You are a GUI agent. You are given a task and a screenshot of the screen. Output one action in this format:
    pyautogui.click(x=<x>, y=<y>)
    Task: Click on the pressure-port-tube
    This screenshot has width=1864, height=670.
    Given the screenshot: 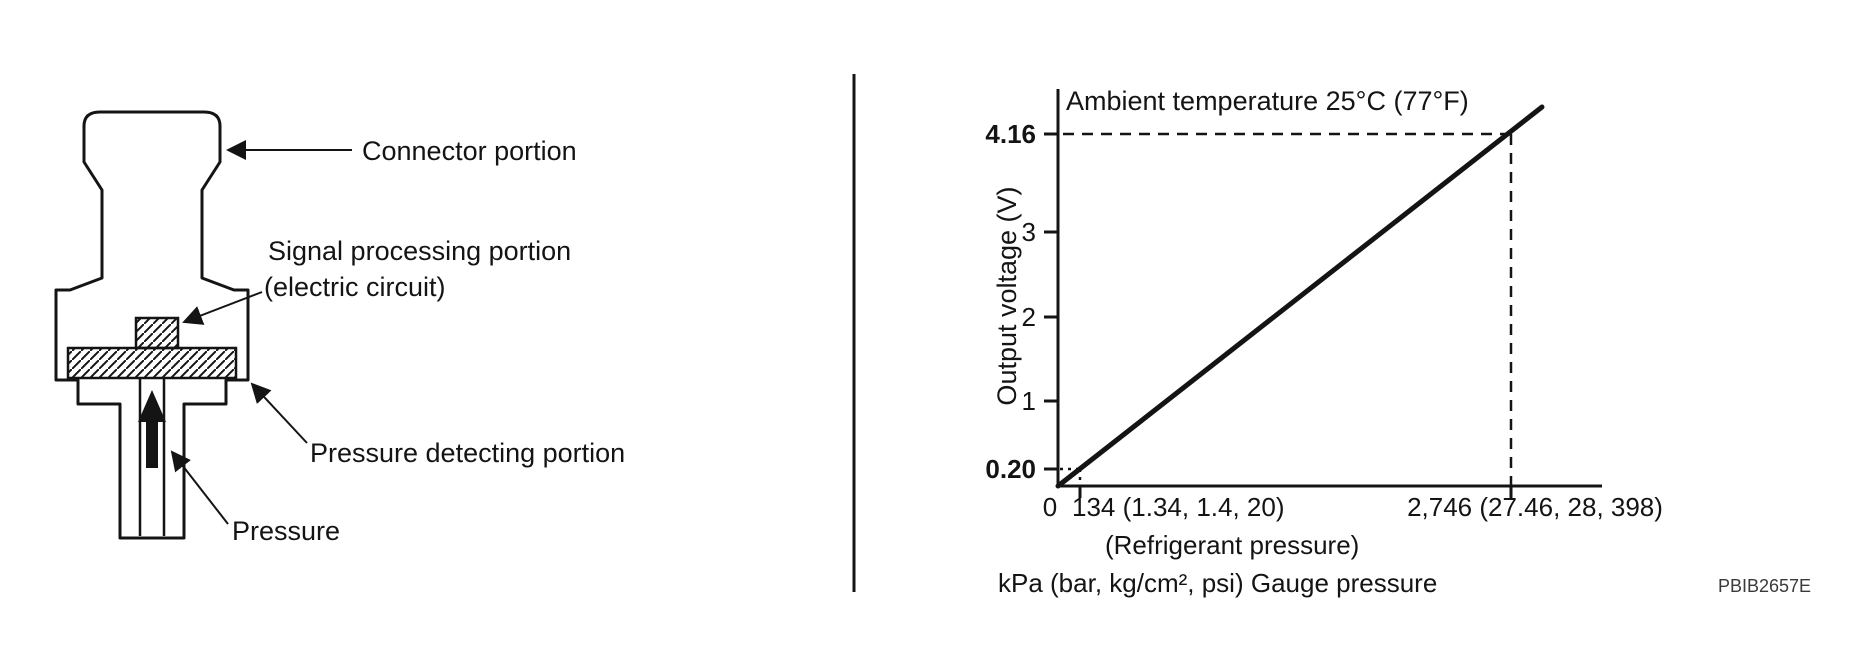 What is the action you would take?
    pyautogui.click(x=152, y=457)
    